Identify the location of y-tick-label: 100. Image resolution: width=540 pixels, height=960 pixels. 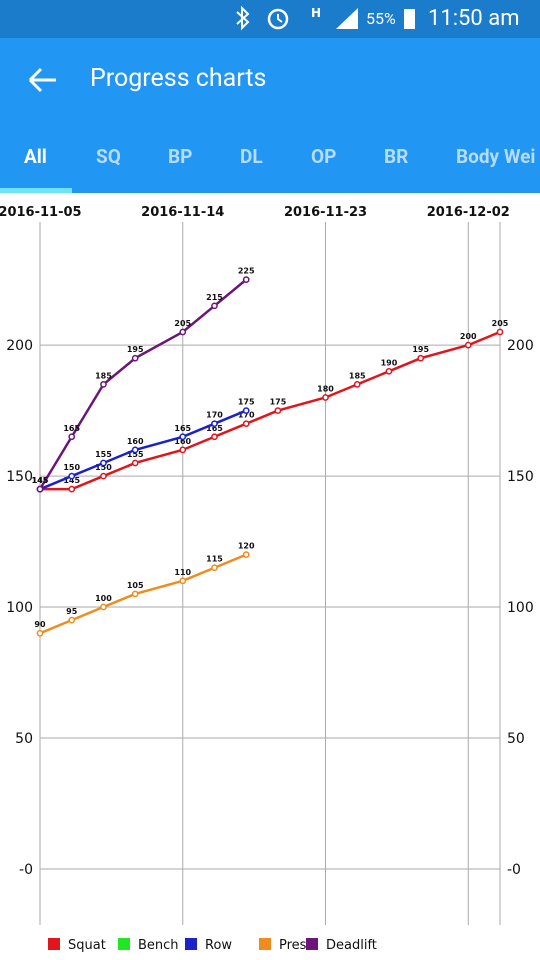
(19, 608).